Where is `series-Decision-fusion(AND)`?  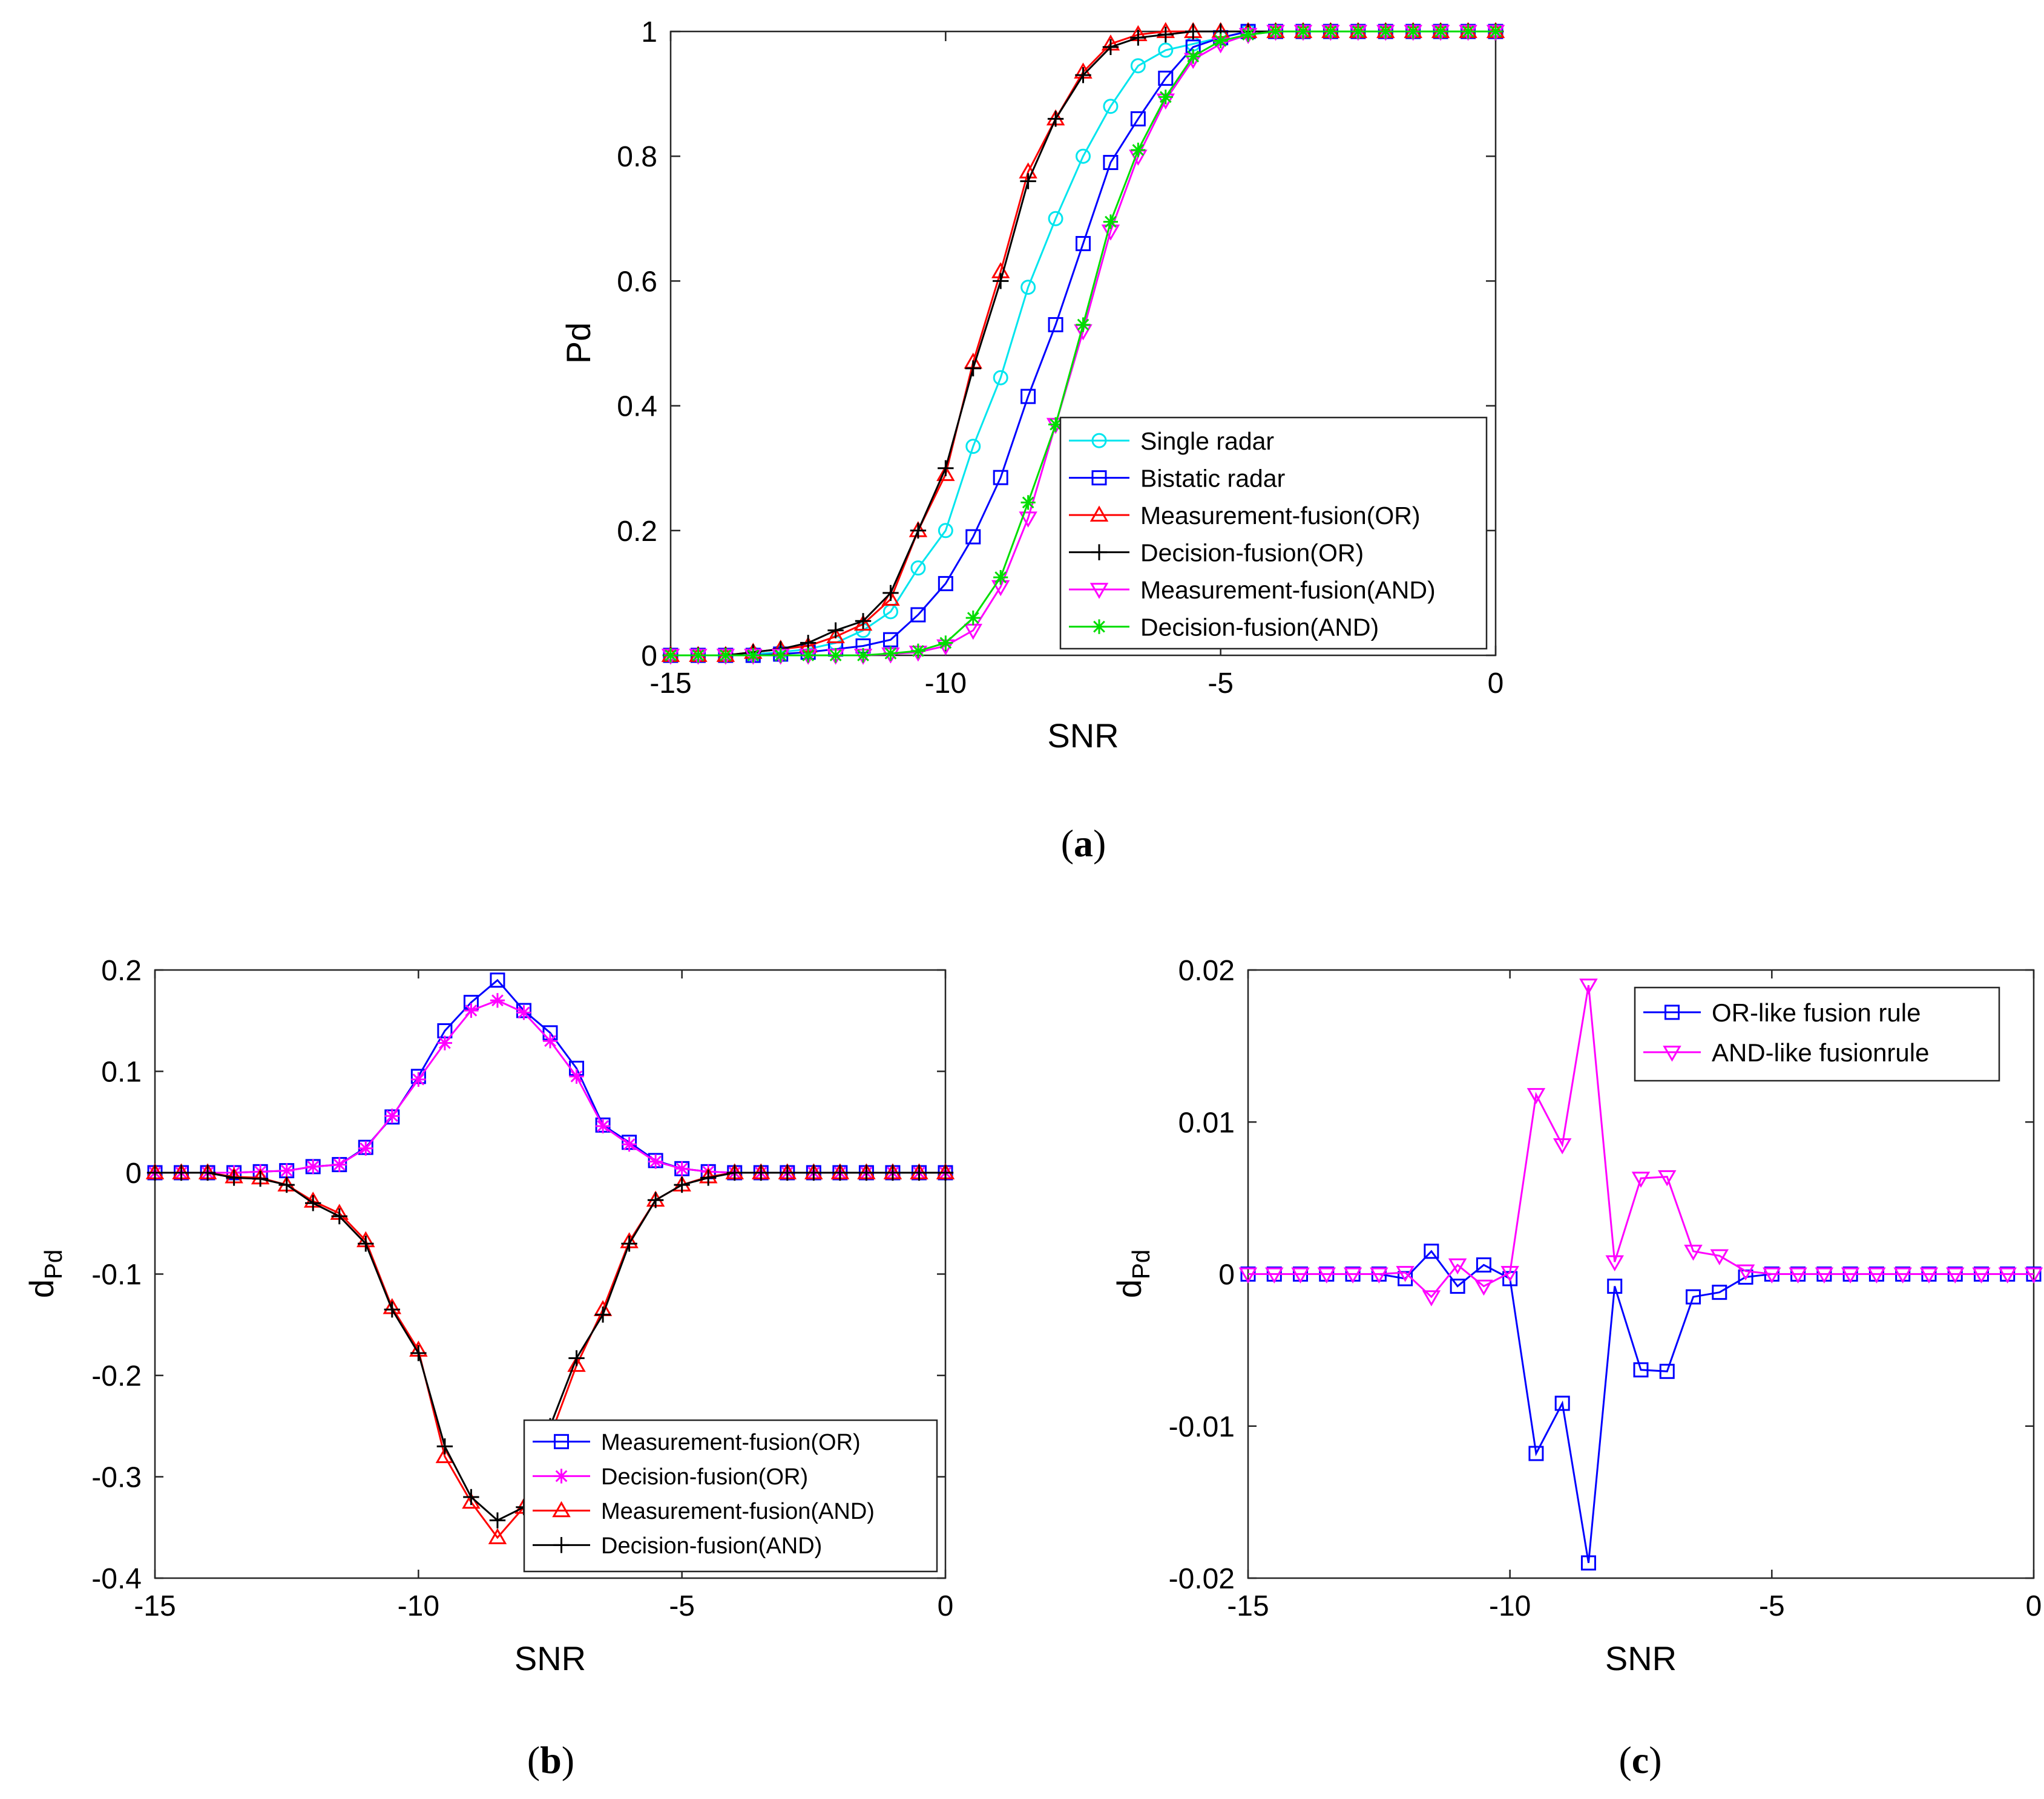
series-Decision-fusion(AND) is located at coordinates (1083, 343).